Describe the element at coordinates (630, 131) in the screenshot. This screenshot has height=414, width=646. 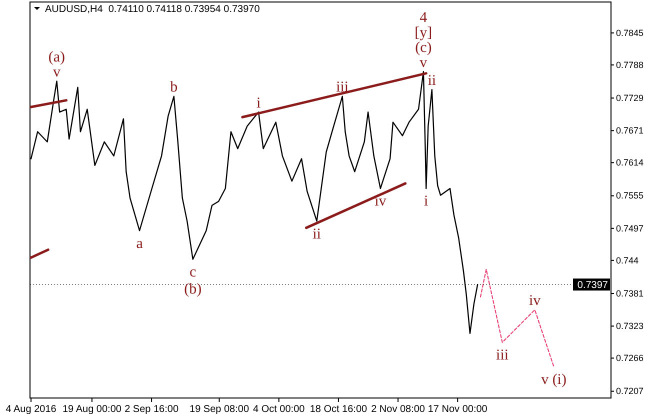
I see `y-tick-label: 0.7671` at that location.